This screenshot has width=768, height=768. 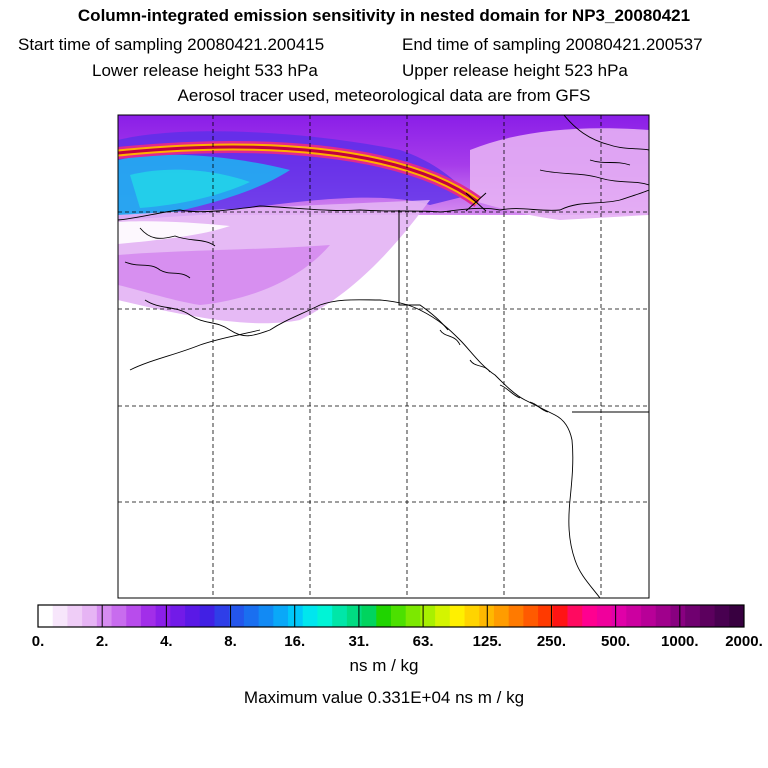 I want to click on political-boundaries, so click(x=523, y=311).